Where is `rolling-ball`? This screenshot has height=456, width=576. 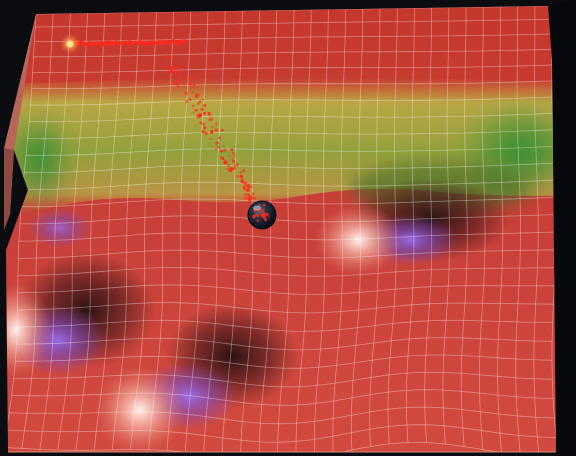
rolling-ball is located at coordinates (262, 215).